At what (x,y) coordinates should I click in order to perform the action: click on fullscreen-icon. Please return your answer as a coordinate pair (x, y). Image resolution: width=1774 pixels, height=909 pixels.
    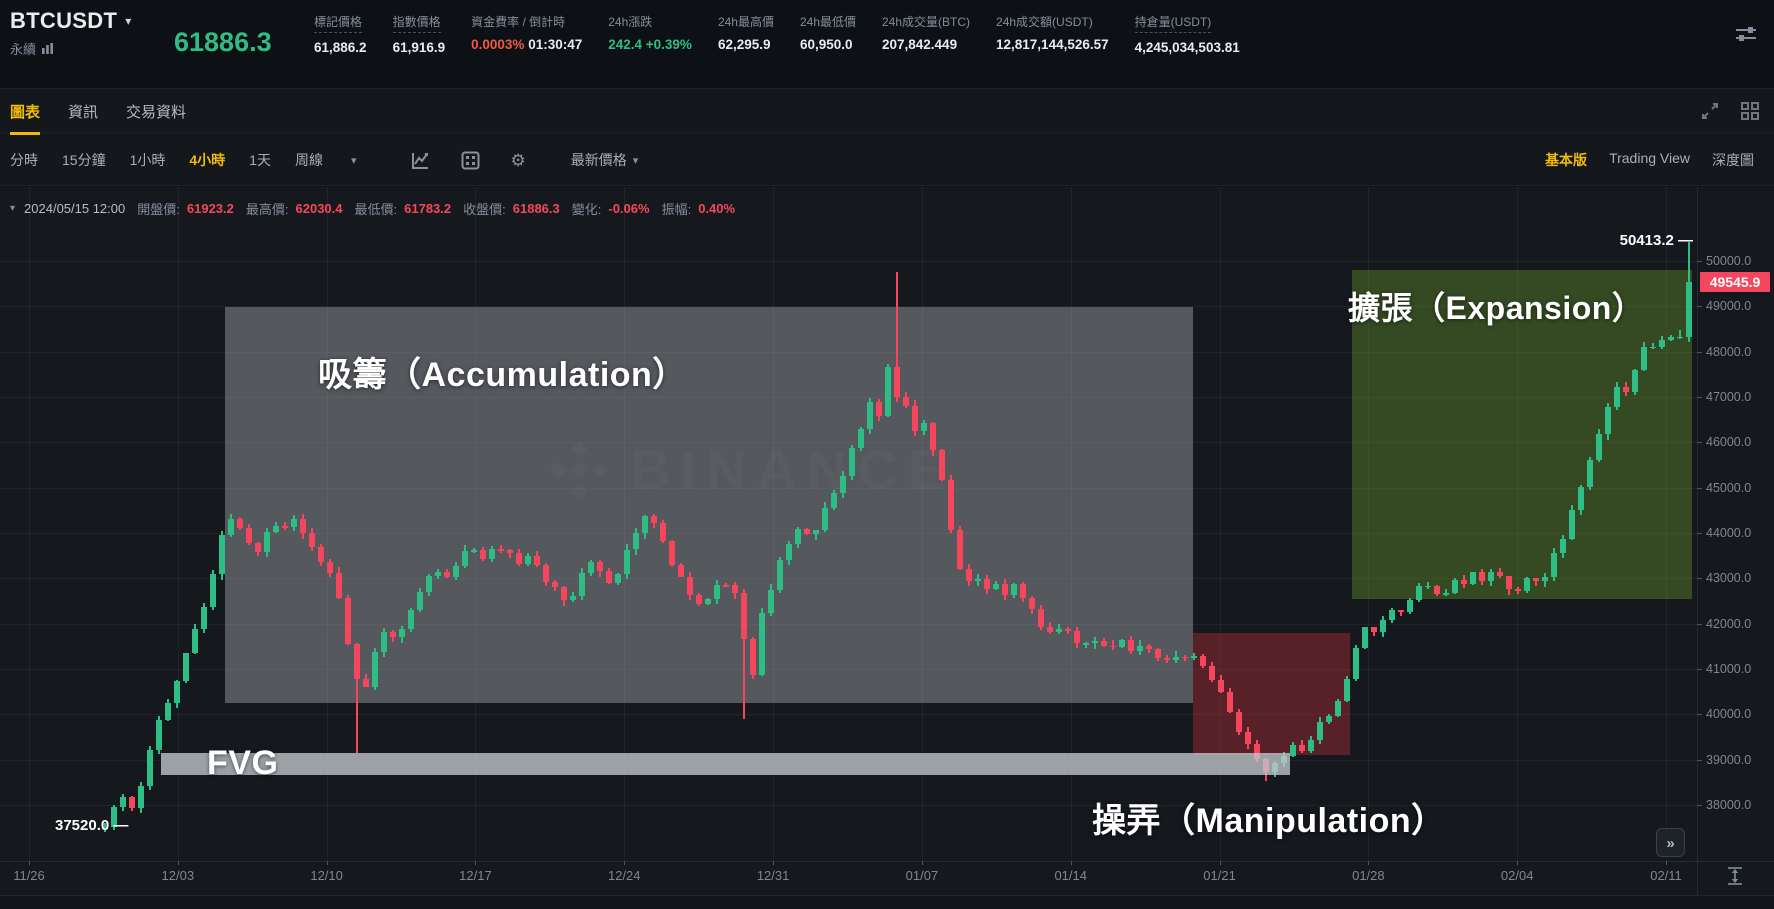
    Looking at the image, I should click on (1710, 111).